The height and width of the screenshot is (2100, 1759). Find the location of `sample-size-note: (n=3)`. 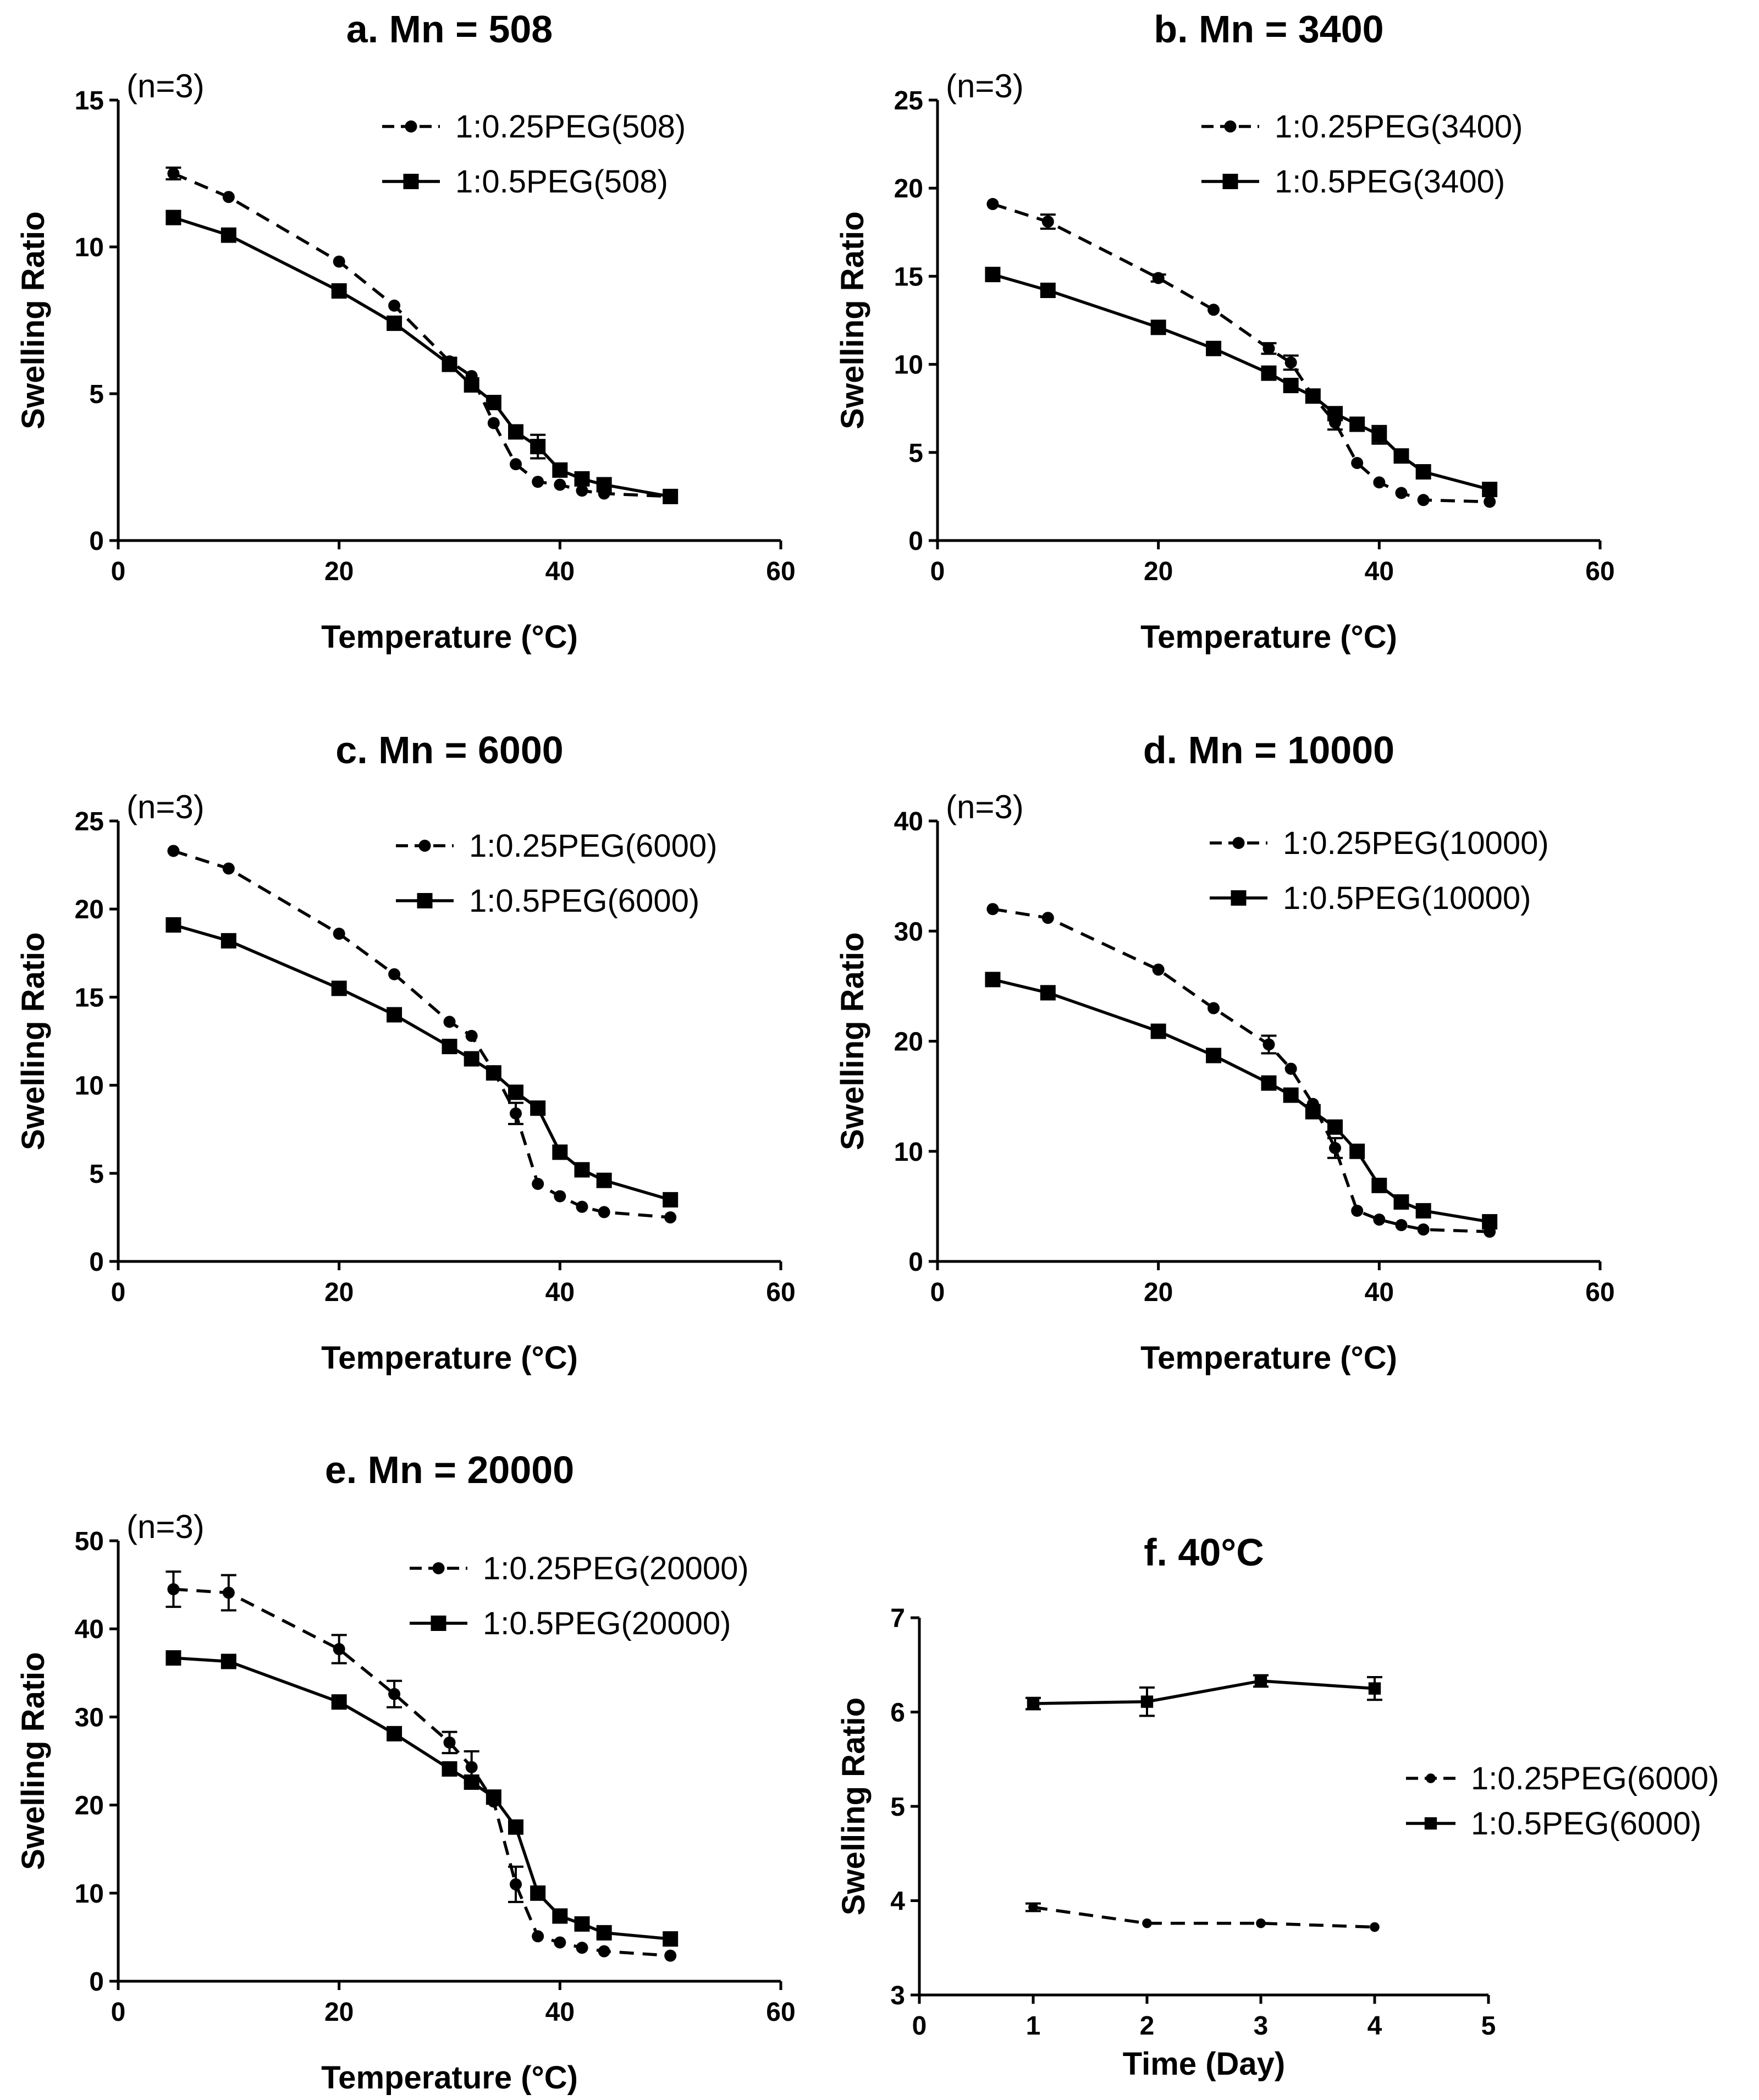

sample-size-note: (n=3) is located at coordinates (165, 86).